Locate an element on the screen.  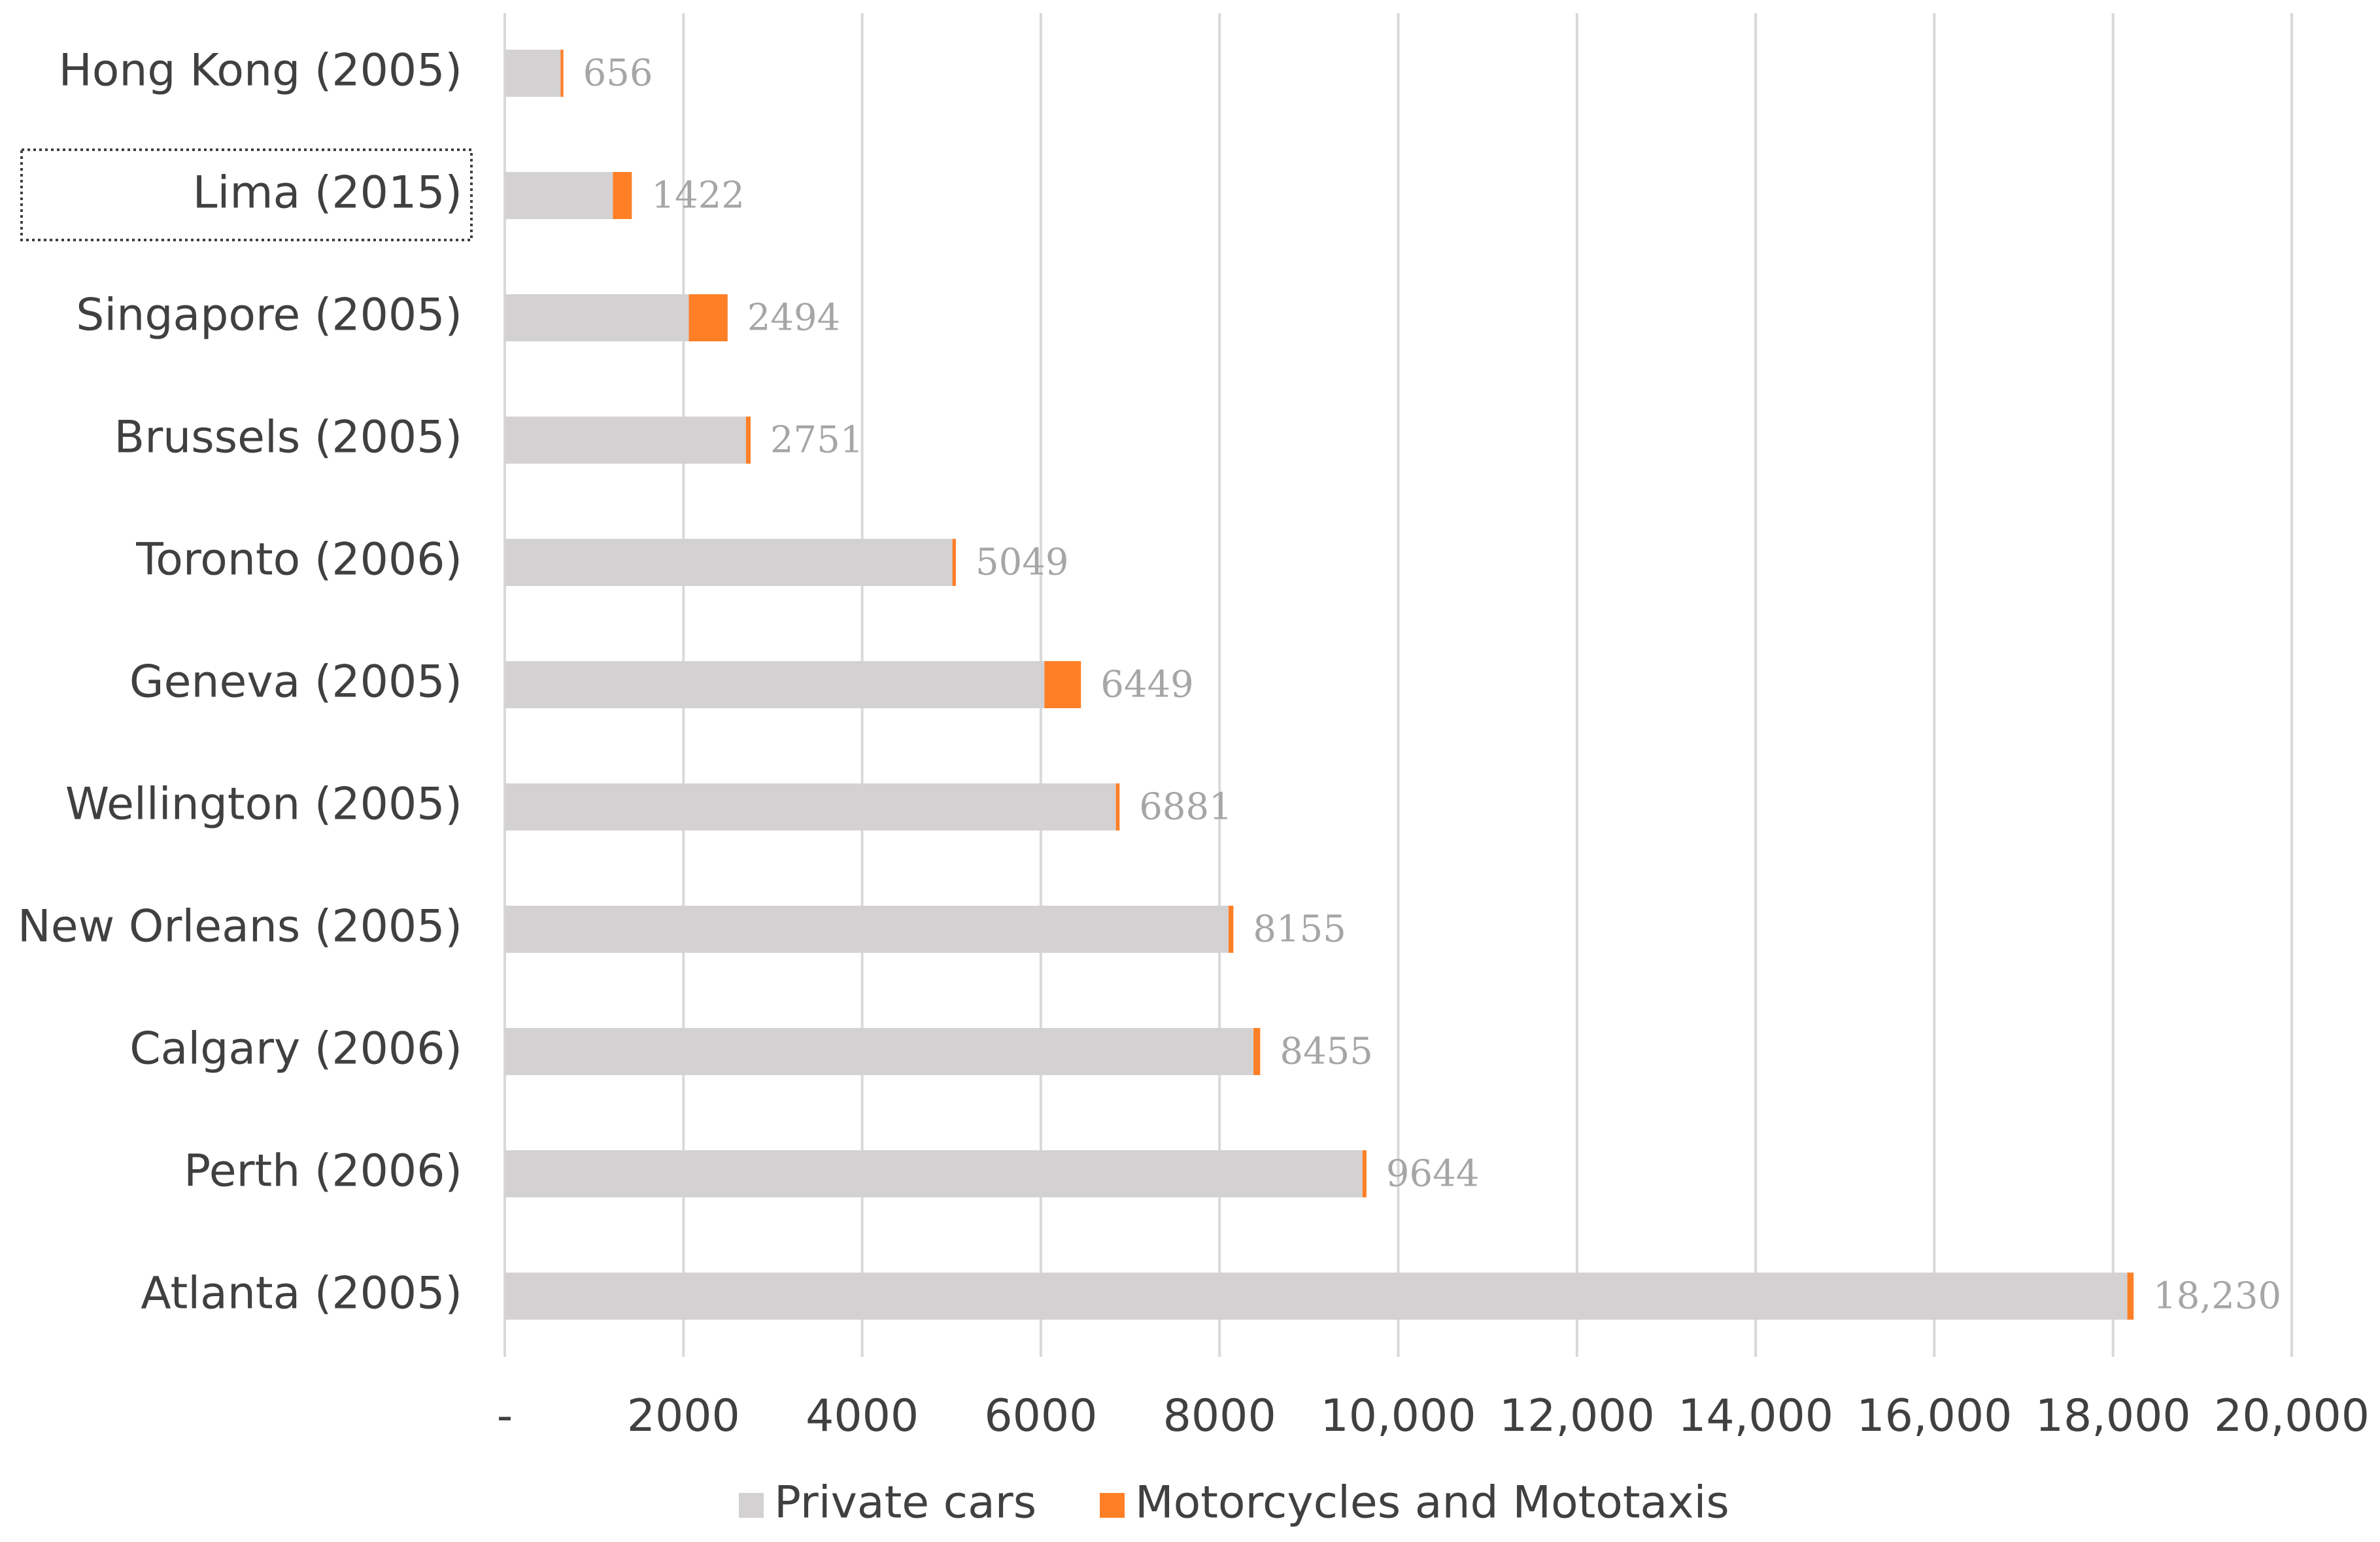
legend-item-private-cars: Private cars is located at coordinates (887, 1503).